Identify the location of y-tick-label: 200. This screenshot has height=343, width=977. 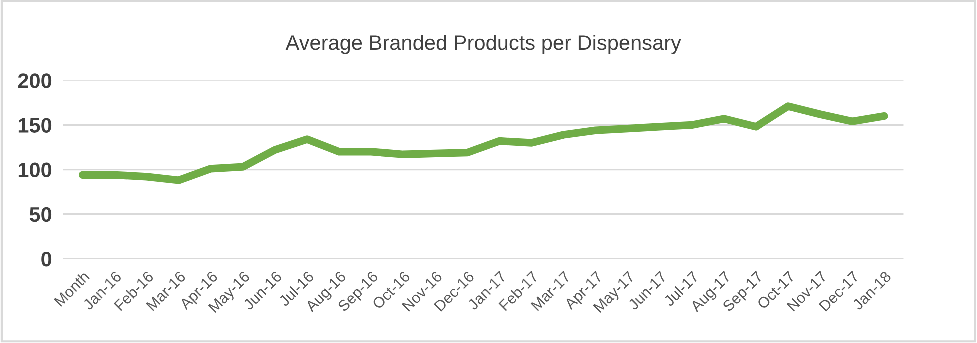
(35, 81).